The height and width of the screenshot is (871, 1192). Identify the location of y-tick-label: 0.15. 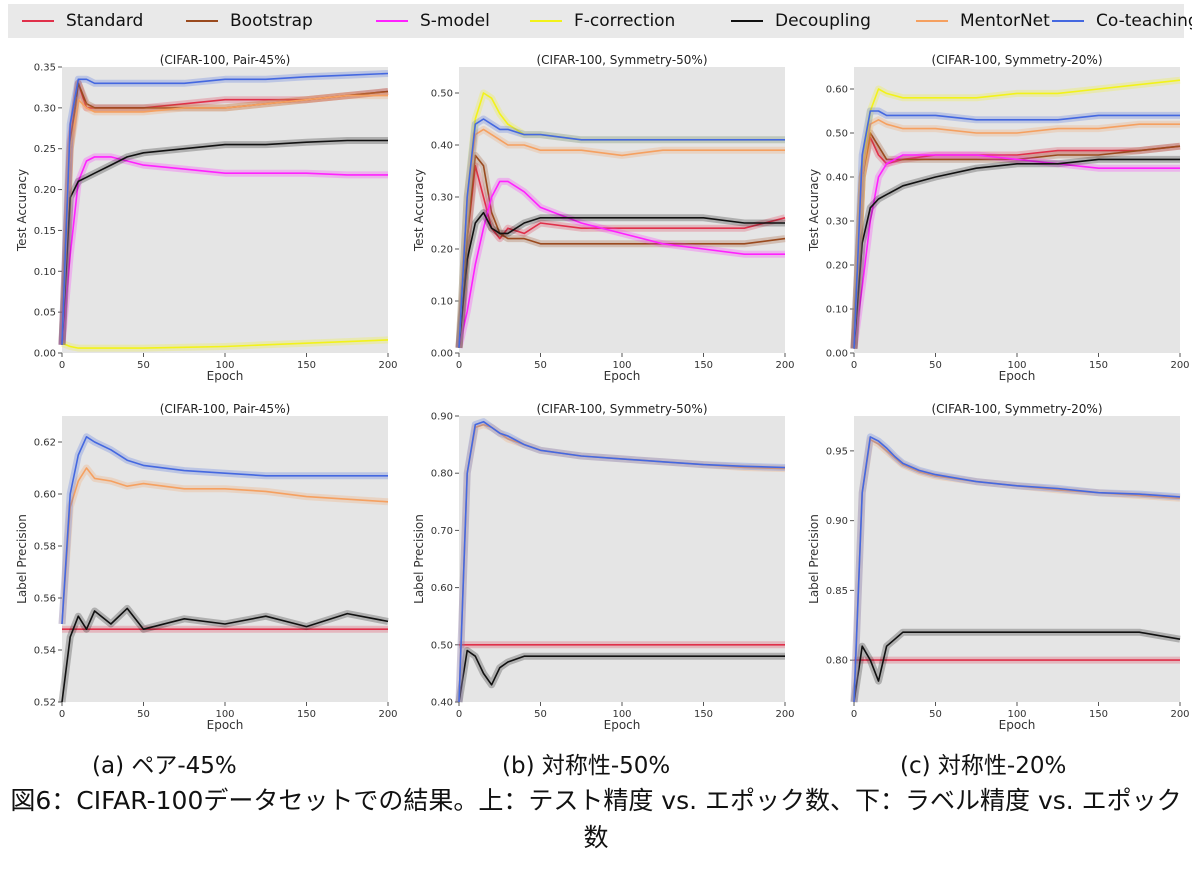
(45, 231).